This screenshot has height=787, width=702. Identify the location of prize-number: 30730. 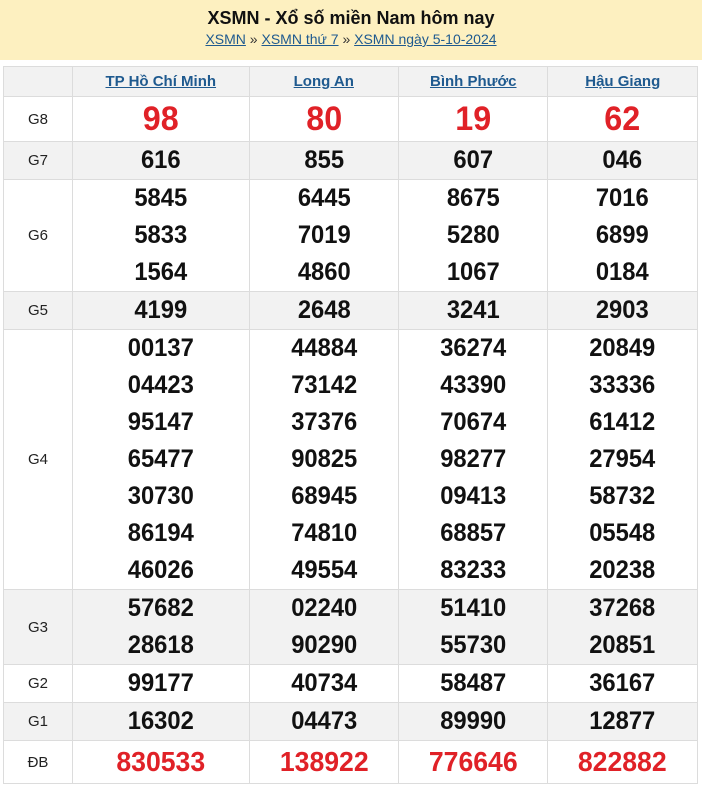
(160, 496).